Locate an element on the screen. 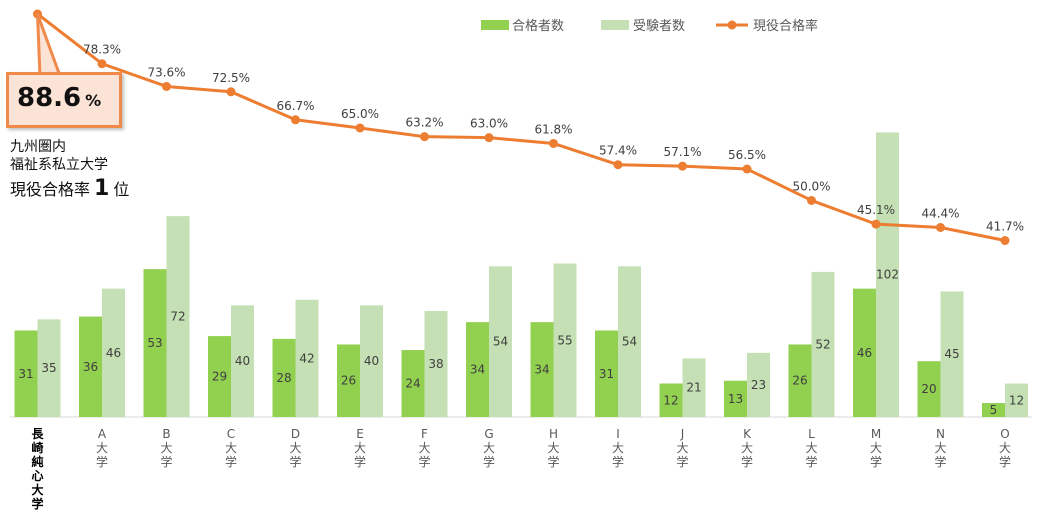 The height and width of the screenshot is (524, 1040). bar-applicants-value-label: 23 is located at coordinates (758, 385).